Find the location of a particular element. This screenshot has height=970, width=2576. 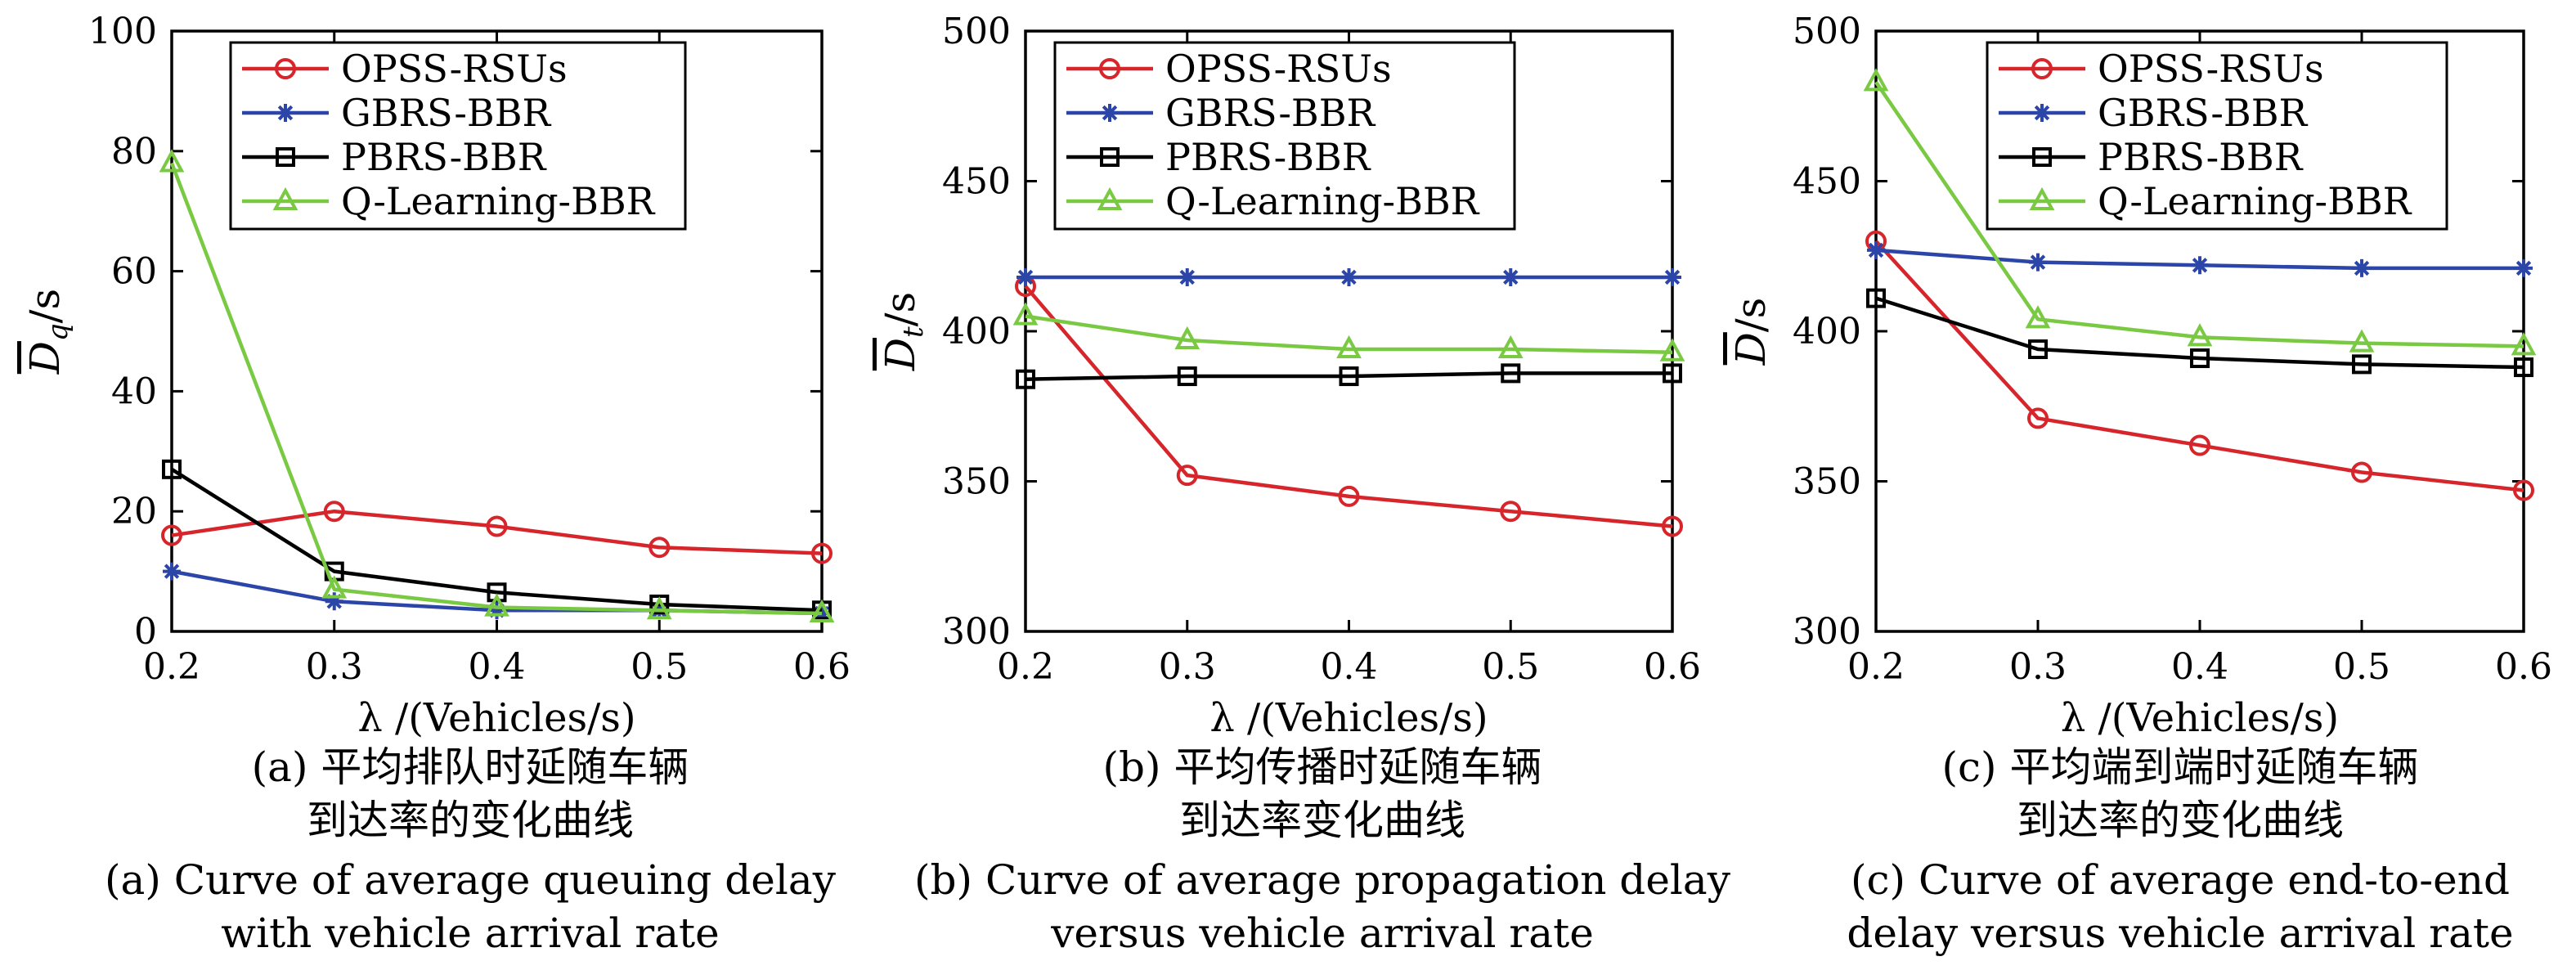

caption-line-3: (a) Curve of average queuing delay is located at coordinates (471, 880).